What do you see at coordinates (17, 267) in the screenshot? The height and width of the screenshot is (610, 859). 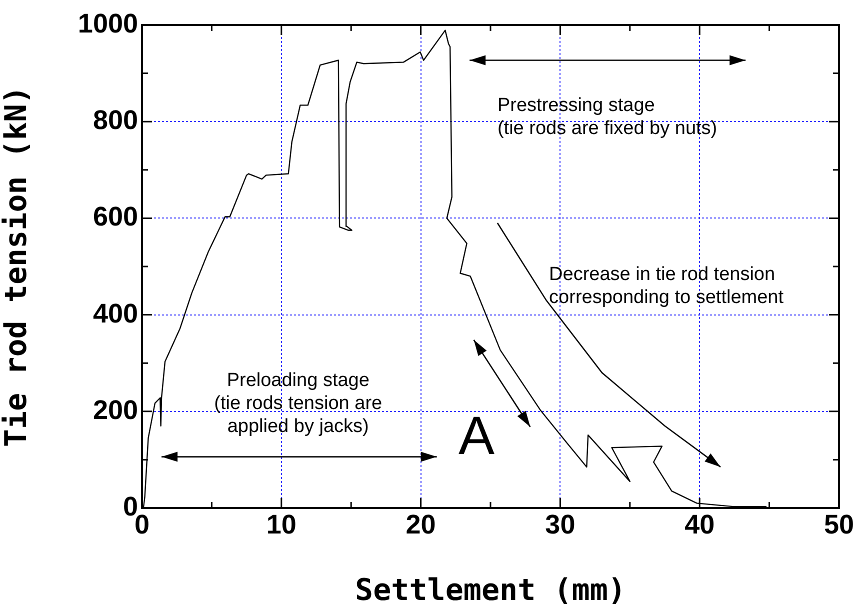 I see `y-axis-title: Tie rod tension (kN)` at bounding box center [17, 267].